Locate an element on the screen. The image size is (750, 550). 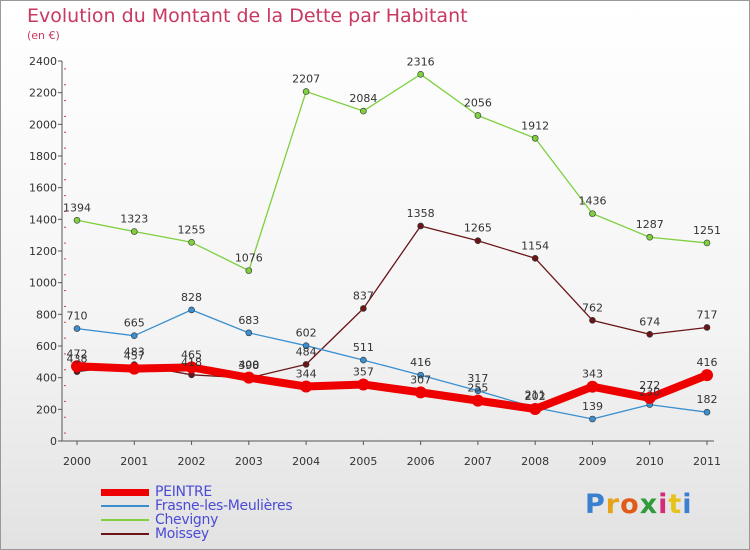
data-label: 182 is located at coordinates (707, 399).